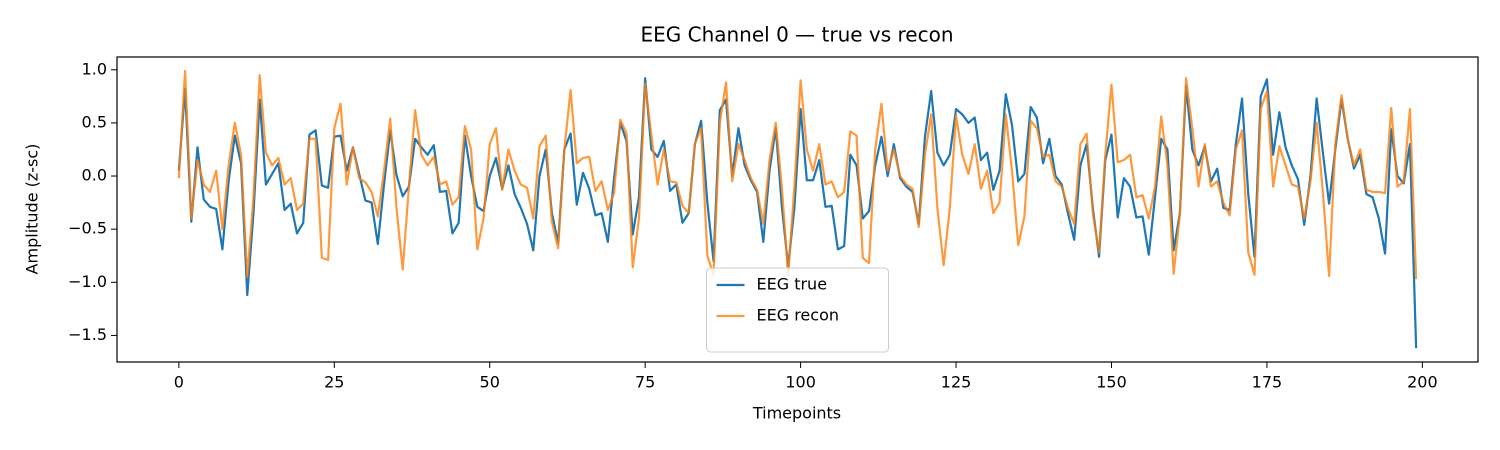 Image resolution: width=1500 pixels, height=450 pixels. I want to click on legend-label: EEG recon, so click(798, 315).